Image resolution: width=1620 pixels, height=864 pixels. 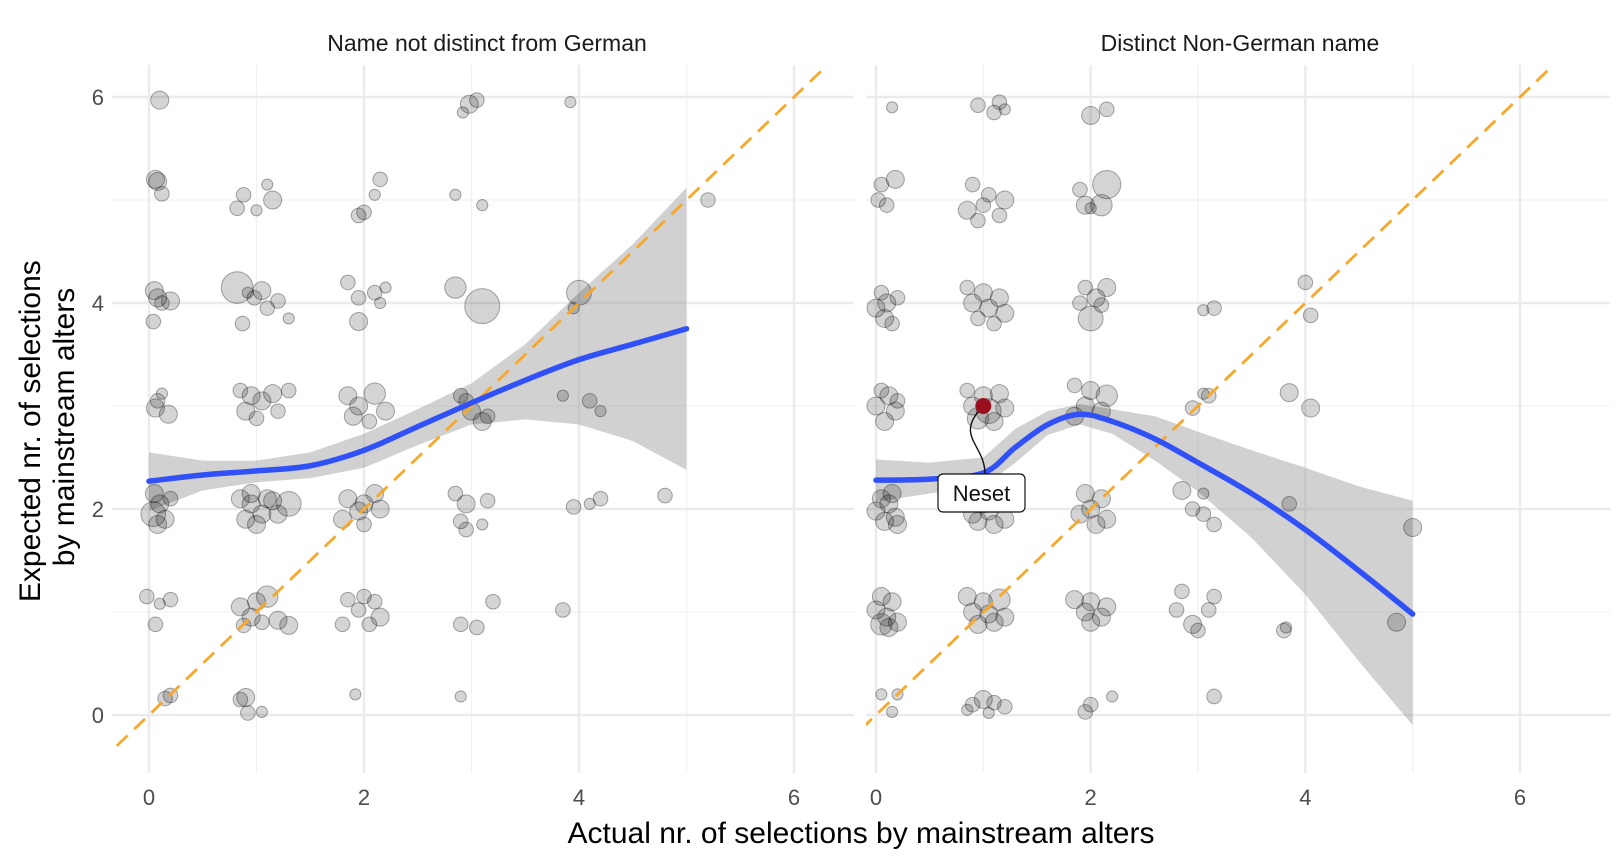 I want to click on x-tick-labels: 0 2 4 6, so click(x=471, y=797).